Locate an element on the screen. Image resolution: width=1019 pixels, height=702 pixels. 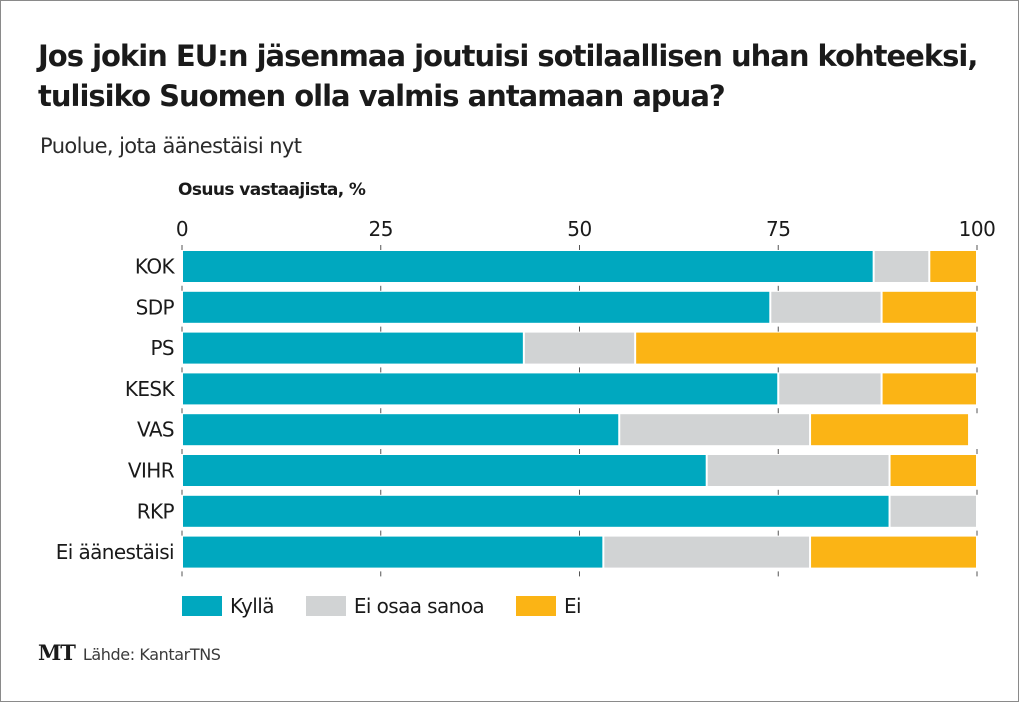
legend-item-ei-osaa-sanoa: Ei osaa sanoa is located at coordinates (395, 606).